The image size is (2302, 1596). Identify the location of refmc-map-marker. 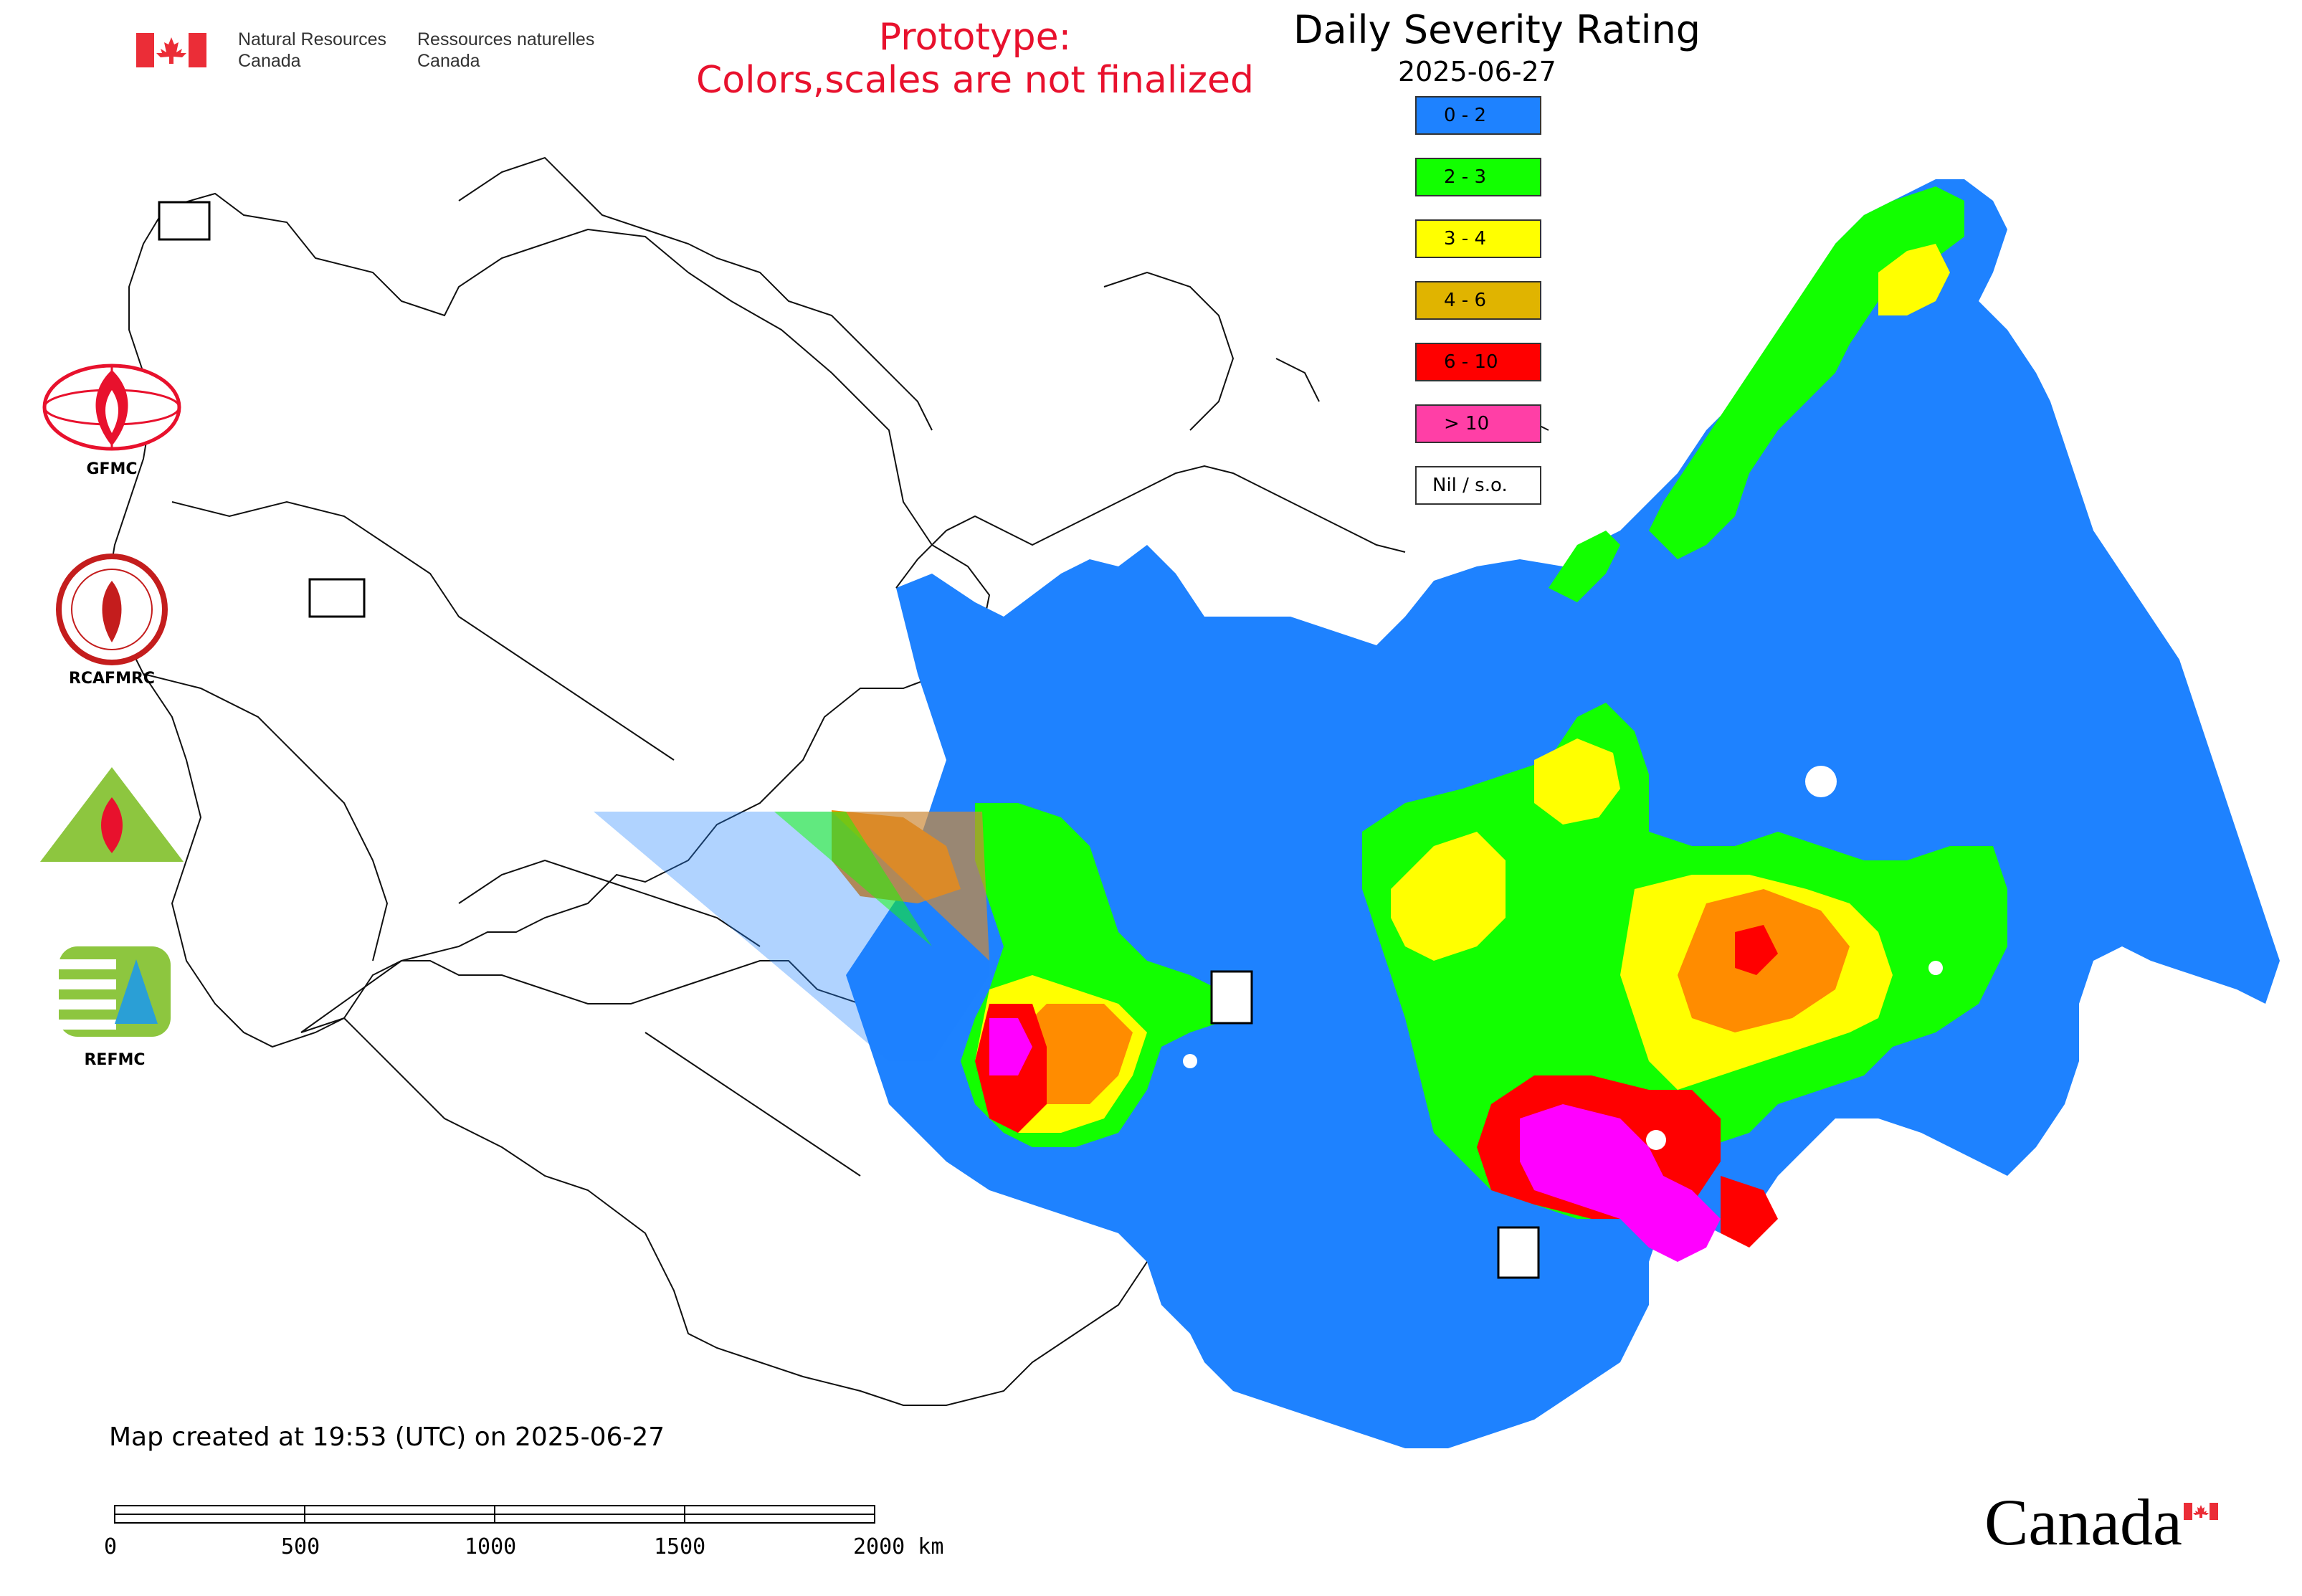
(1232, 997).